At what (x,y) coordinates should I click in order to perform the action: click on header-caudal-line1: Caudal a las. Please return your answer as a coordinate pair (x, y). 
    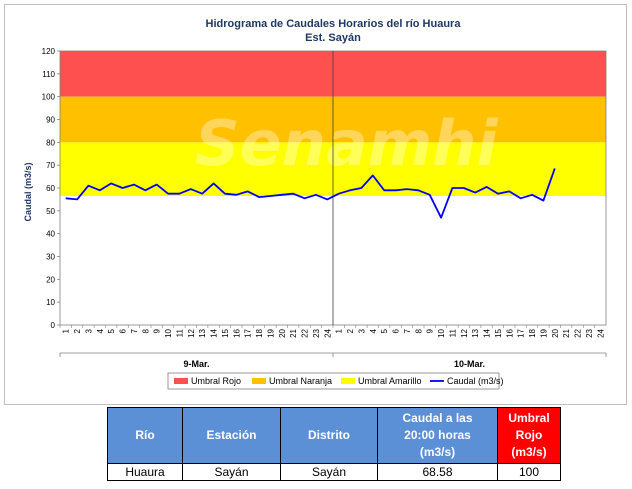
    Looking at the image, I should click on (437, 418).